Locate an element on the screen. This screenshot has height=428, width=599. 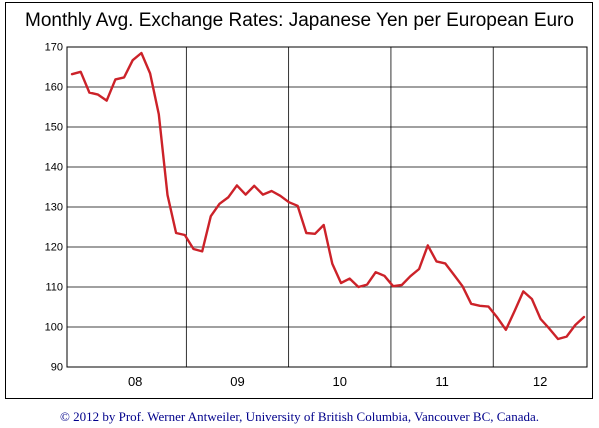
y-tick-label: 90 is located at coordinates (57, 368).